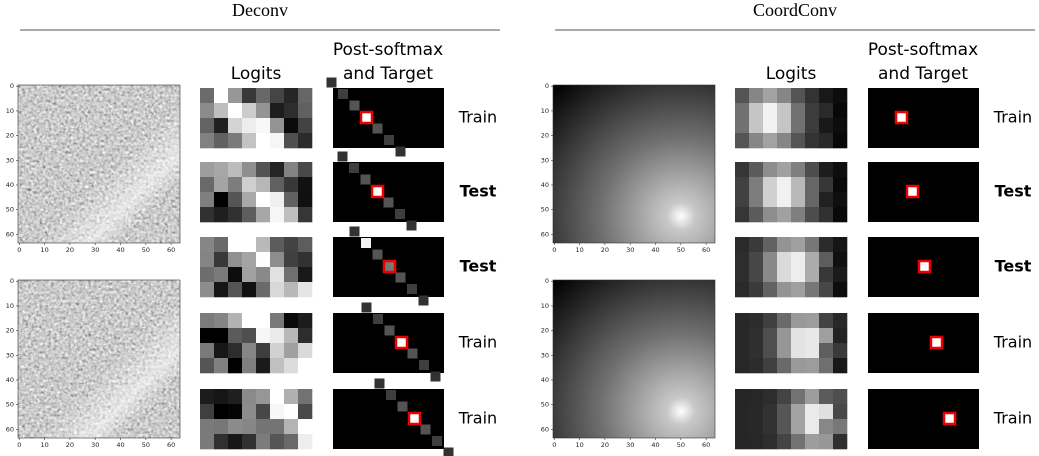 Image resolution: width=1039 pixels, height=456 pixels. What do you see at coordinates (256, 74) in the screenshot?
I see `logits-header: Logits` at bounding box center [256, 74].